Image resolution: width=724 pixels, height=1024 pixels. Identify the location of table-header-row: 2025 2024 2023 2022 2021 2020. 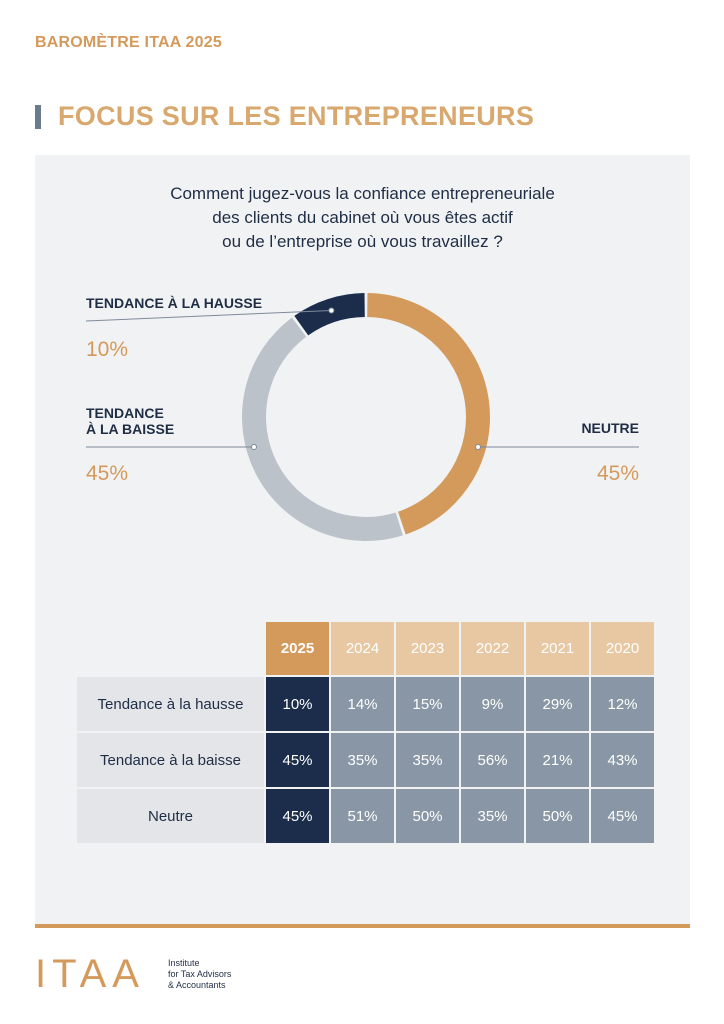
(365, 648).